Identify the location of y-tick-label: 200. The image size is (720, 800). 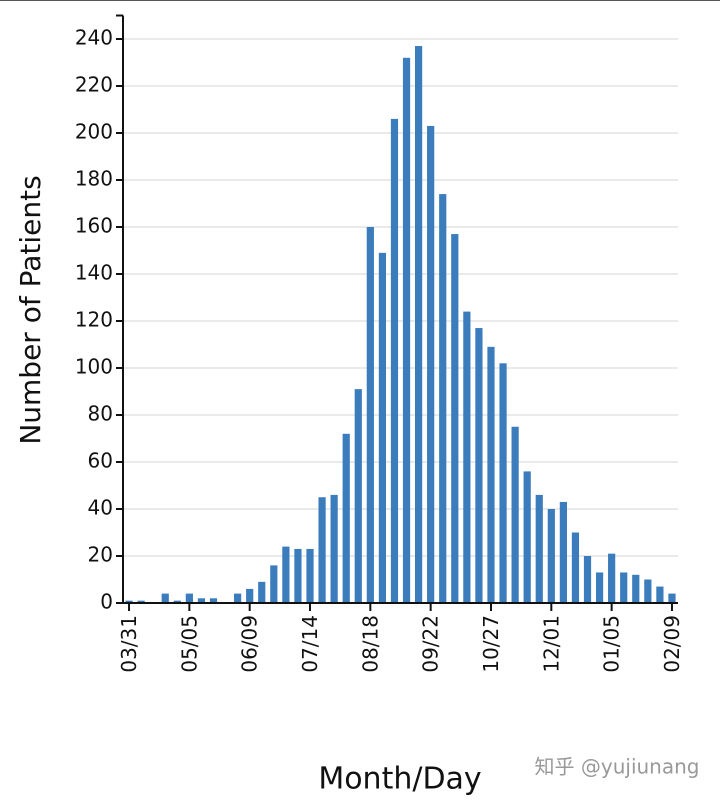
(94, 132).